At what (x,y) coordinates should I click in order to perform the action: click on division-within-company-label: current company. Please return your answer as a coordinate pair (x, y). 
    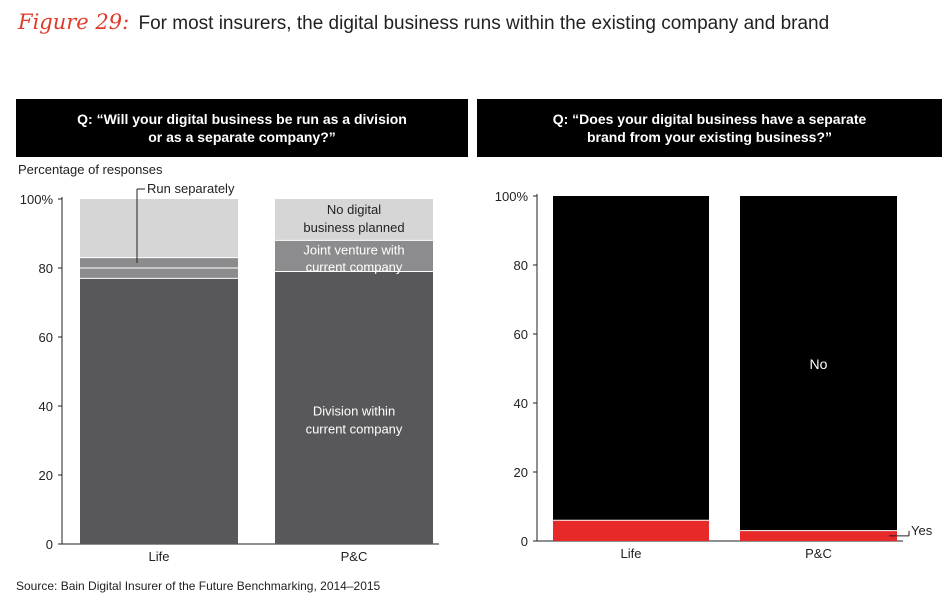
    Looking at the image, I should click on (354, 428).